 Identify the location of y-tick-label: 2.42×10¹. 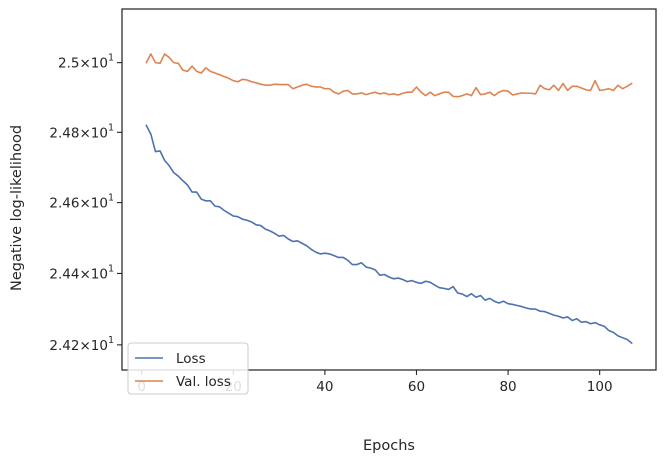
(81, 344).